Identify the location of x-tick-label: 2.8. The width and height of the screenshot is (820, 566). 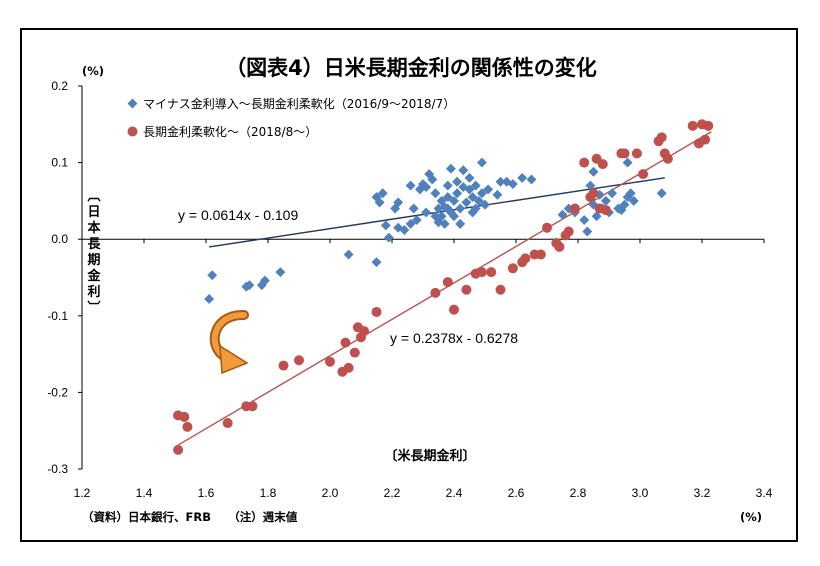
(578, 493).